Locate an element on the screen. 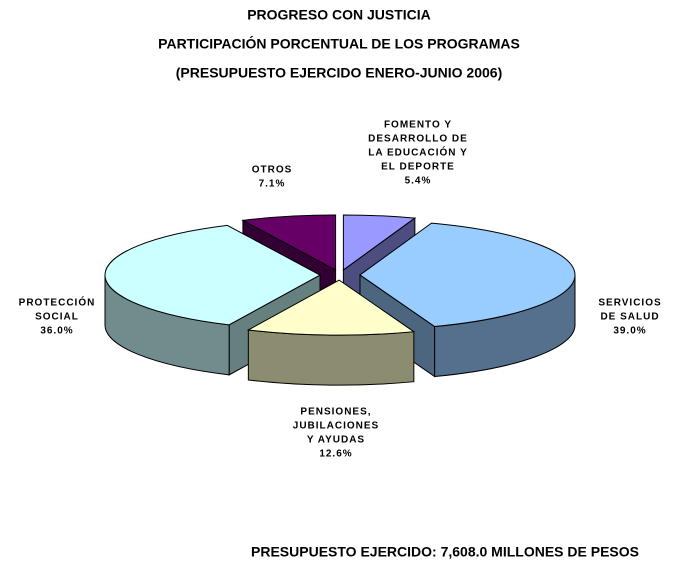  slice is located at coordinates (331, 332).